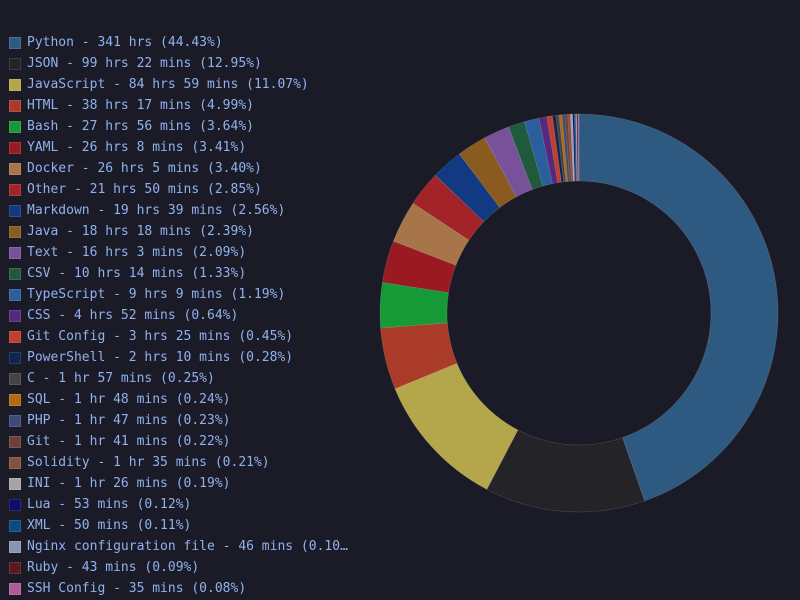 This screenshot has width=800, height=600. I want to click on legend-label: PHP - 1 hr 47 mins (0.23%), so click(129, 420).